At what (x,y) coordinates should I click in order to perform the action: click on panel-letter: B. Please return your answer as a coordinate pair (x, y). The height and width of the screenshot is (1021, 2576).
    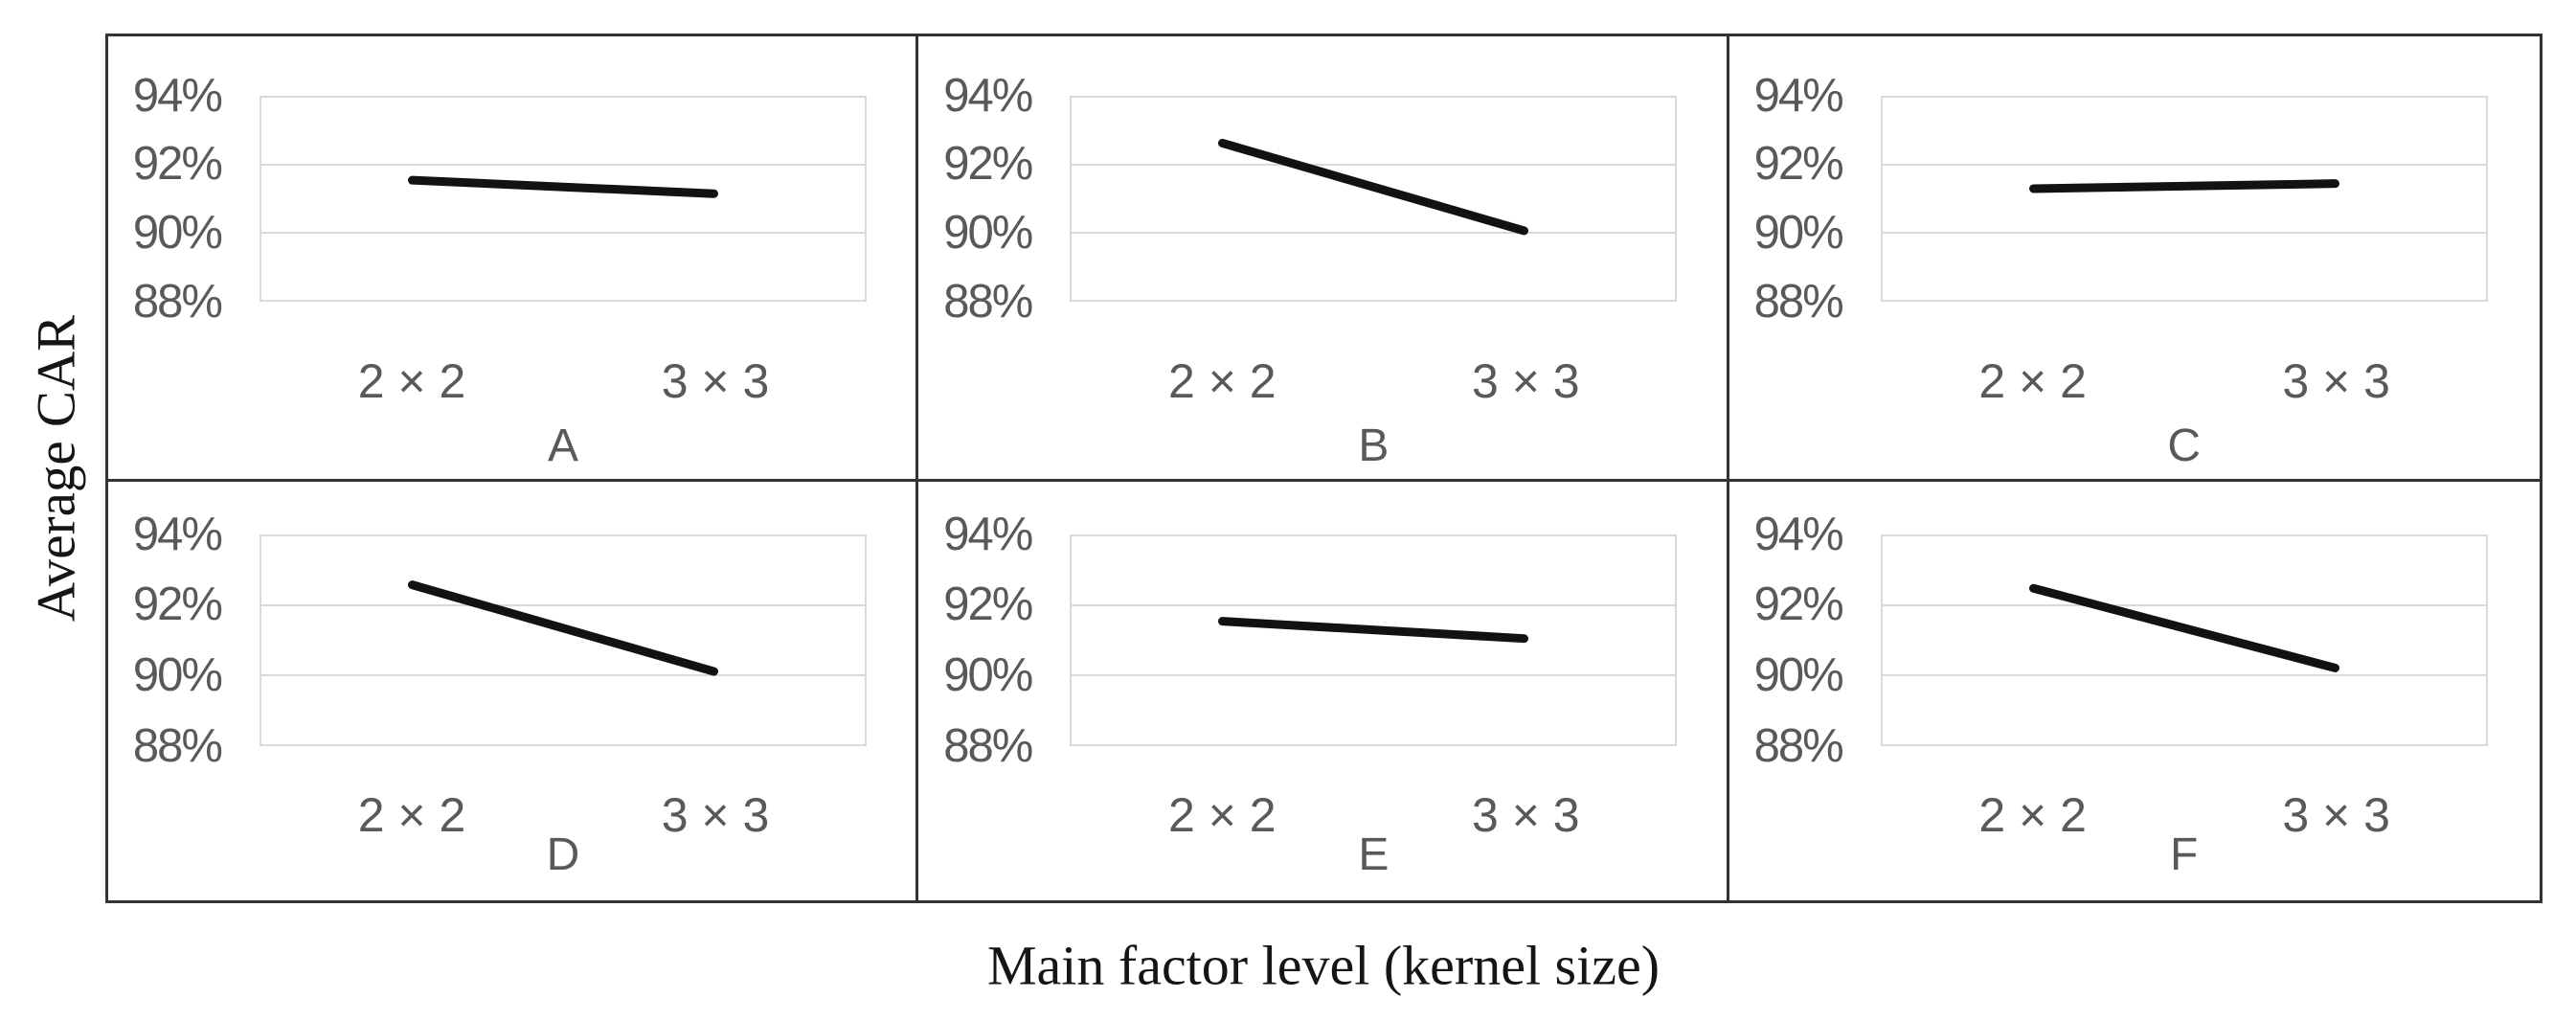
    Looking at the image, I should click on (1374, 445).